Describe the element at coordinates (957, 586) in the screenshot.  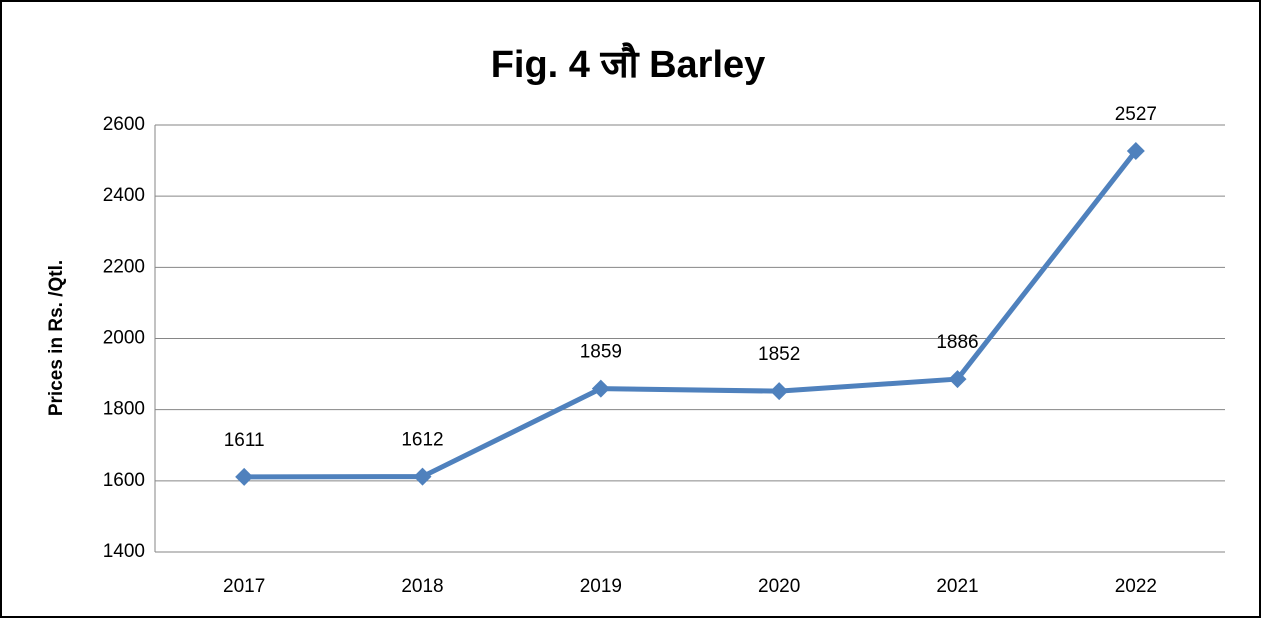
I see `x-tick-label: 2021` at that location.